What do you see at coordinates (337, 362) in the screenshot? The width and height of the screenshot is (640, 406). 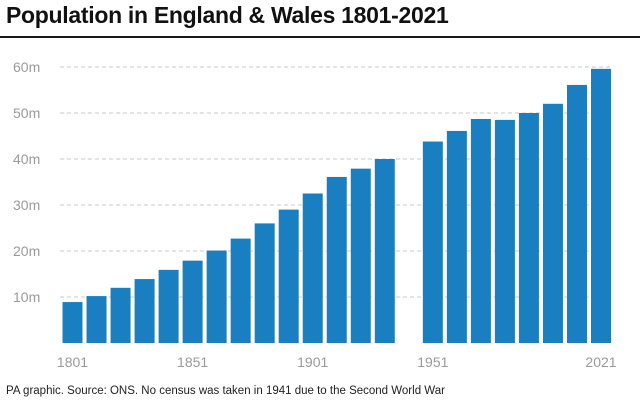 I see `x-axis-tick-labels: 1801 1851 1901 1951 2021` at bounding box center [337, 362].